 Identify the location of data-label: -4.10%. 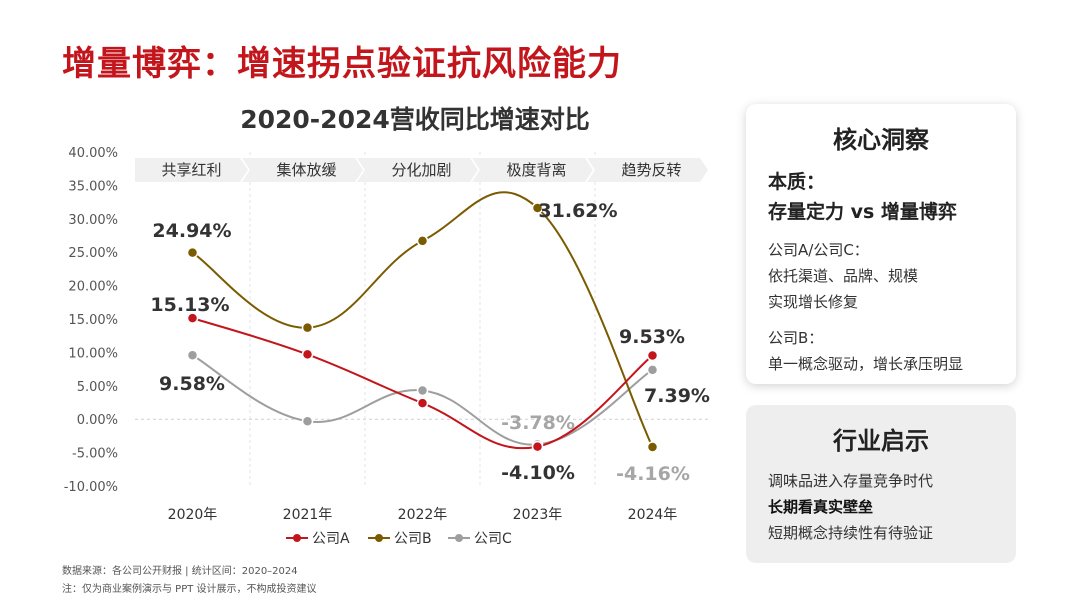
(538, 473).